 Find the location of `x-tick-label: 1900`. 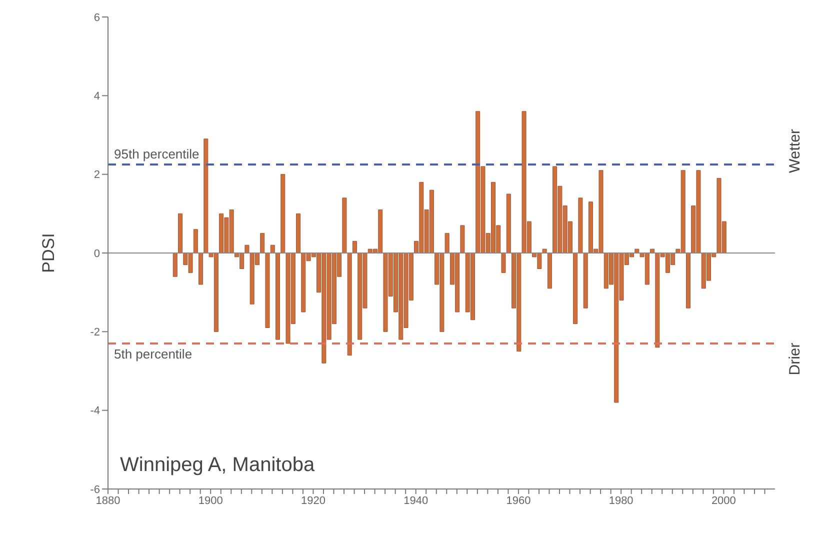

x-tick-label: 1900 is located at coordinates (210, 500).